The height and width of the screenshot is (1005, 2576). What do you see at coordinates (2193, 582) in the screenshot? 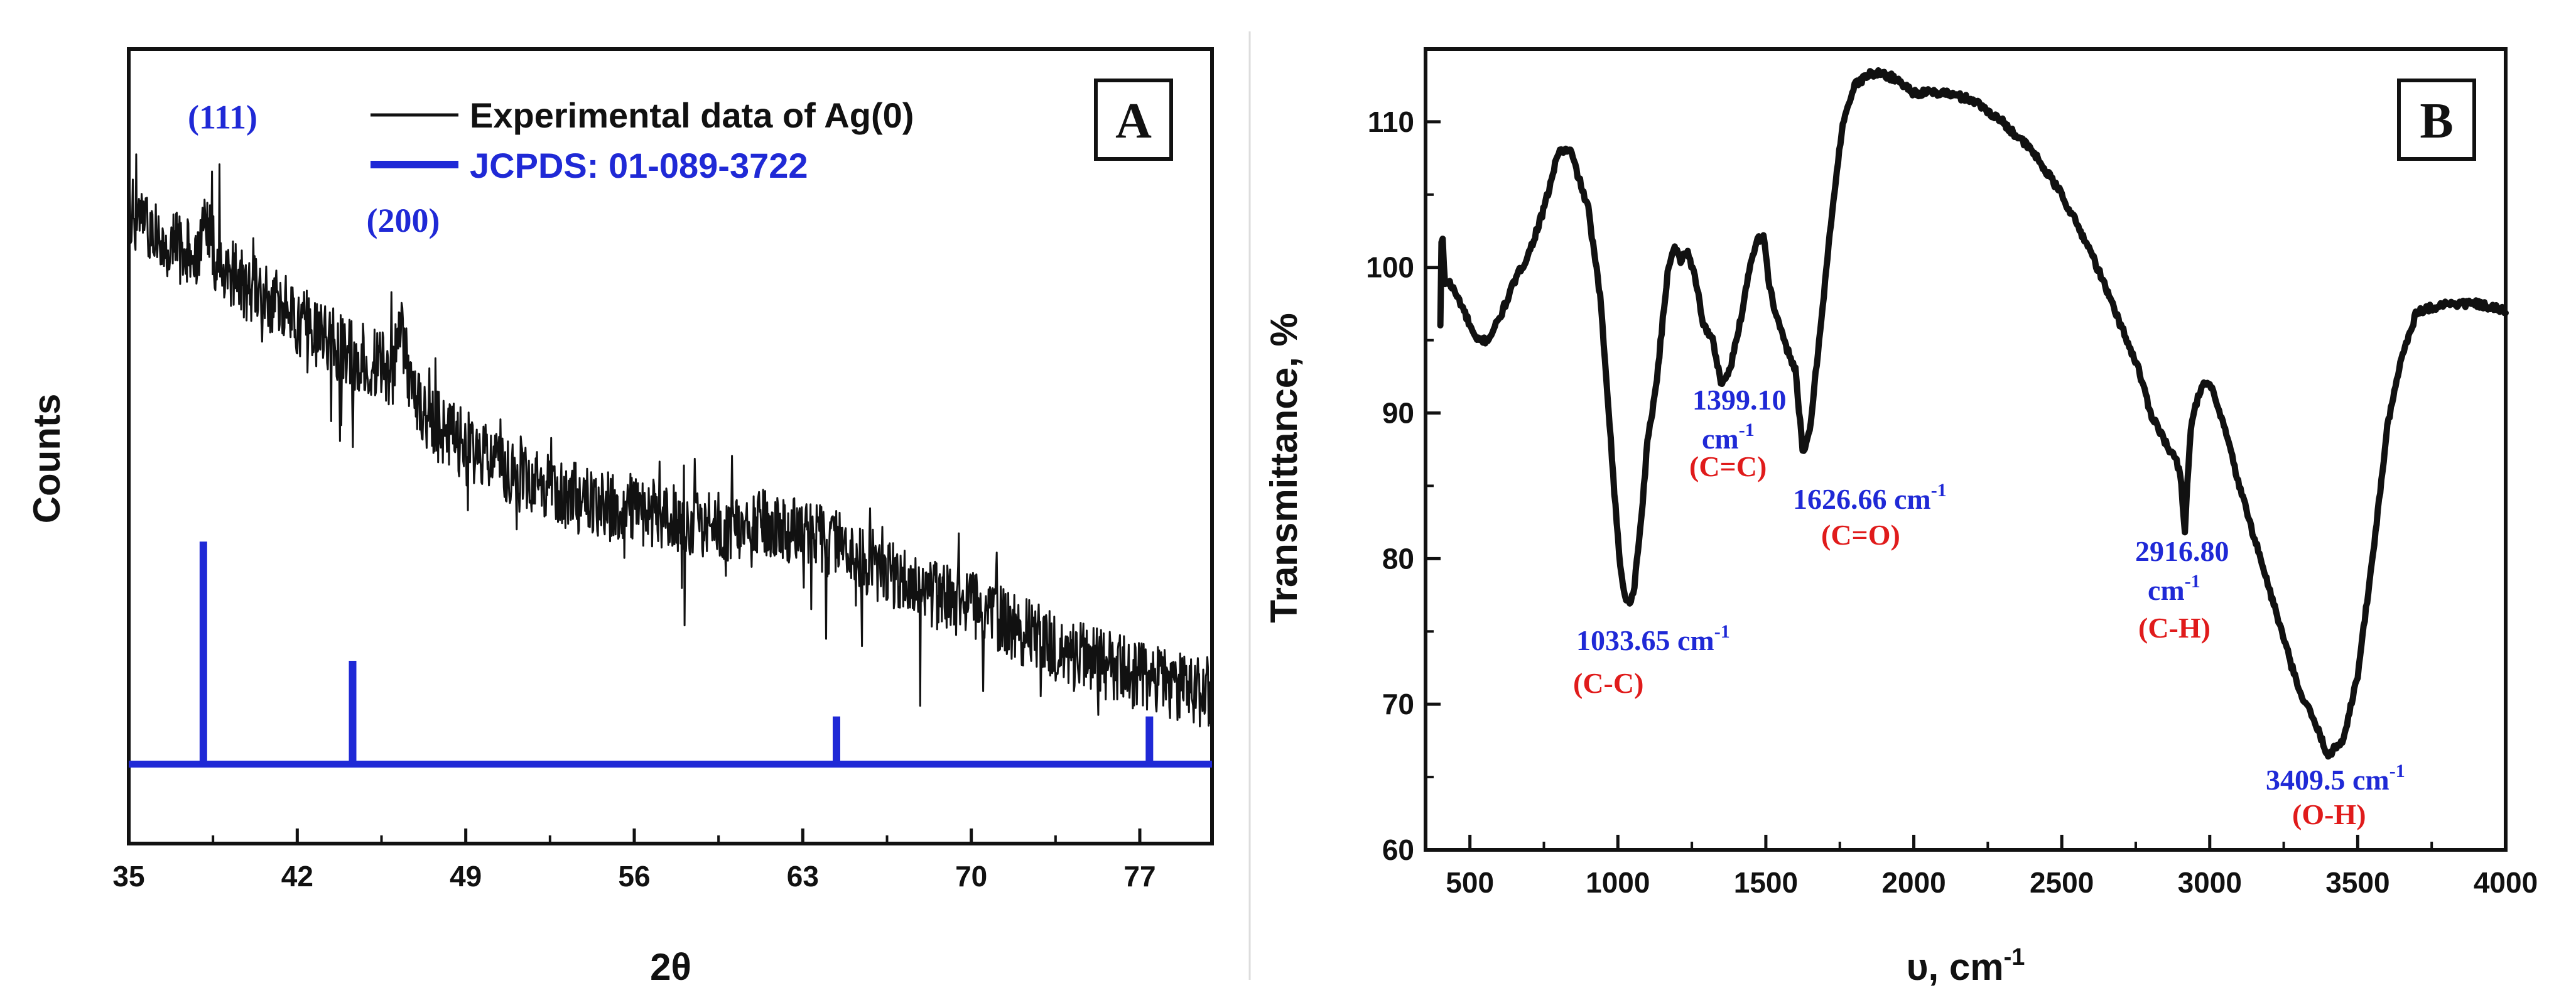
I see `annotation-ch-unit-sup: -1` at bounding box center [2193, 582].